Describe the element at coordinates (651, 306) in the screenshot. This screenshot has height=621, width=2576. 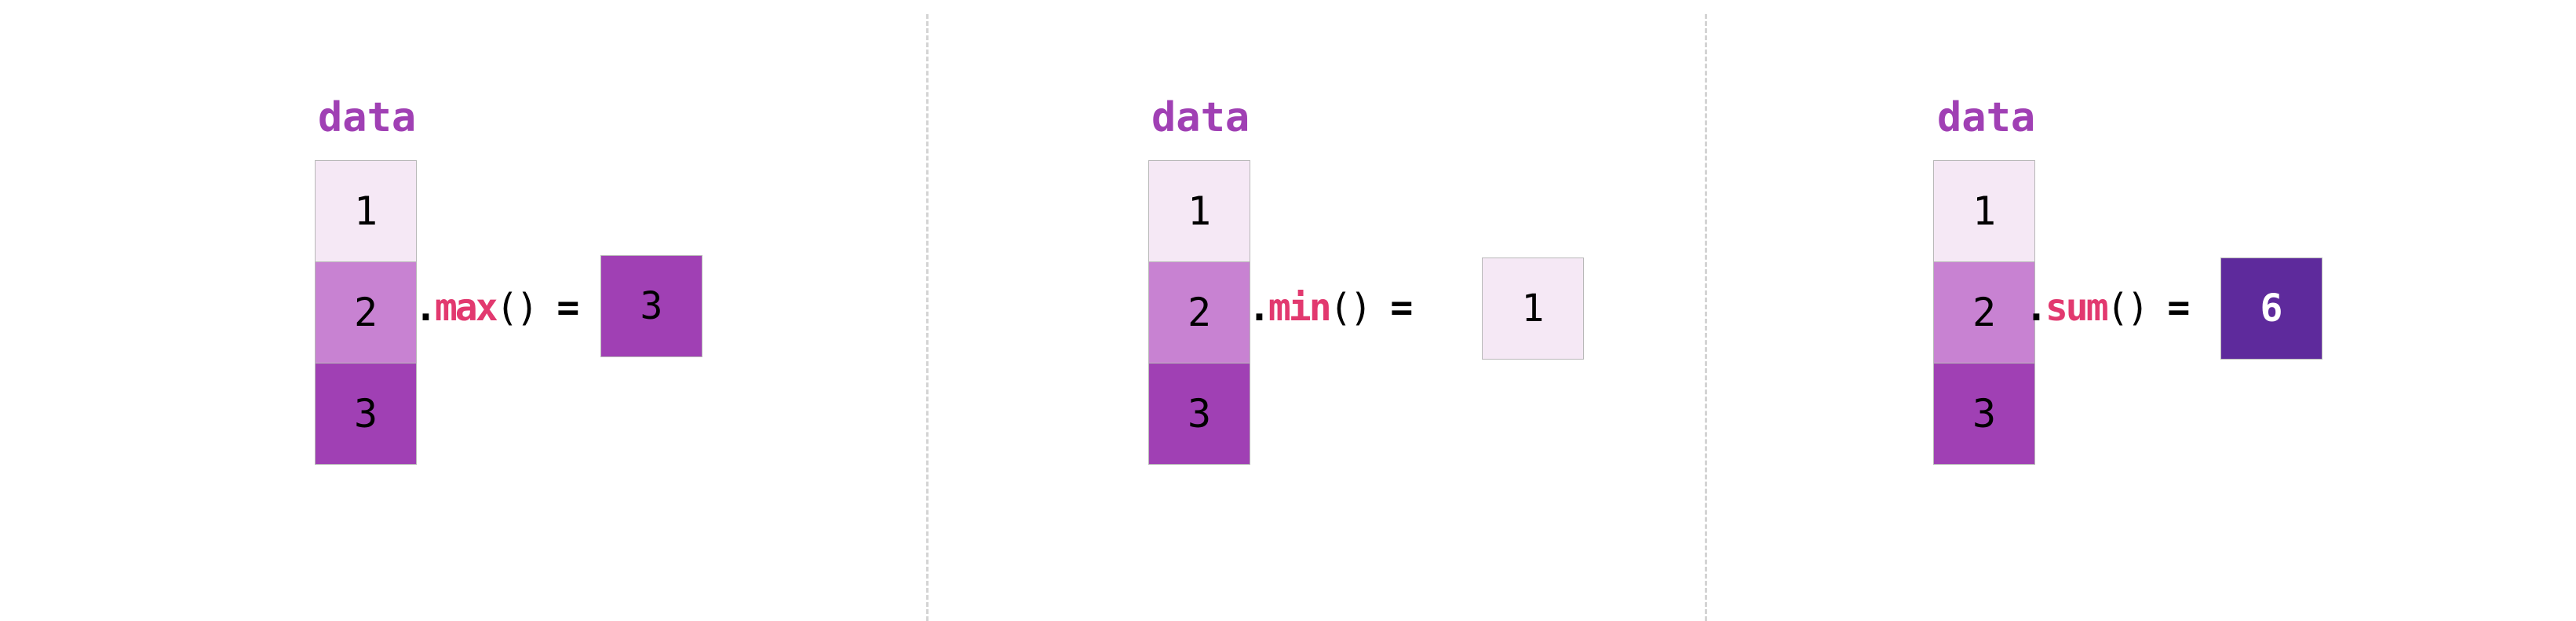
I see `result-box: 3` at that location.